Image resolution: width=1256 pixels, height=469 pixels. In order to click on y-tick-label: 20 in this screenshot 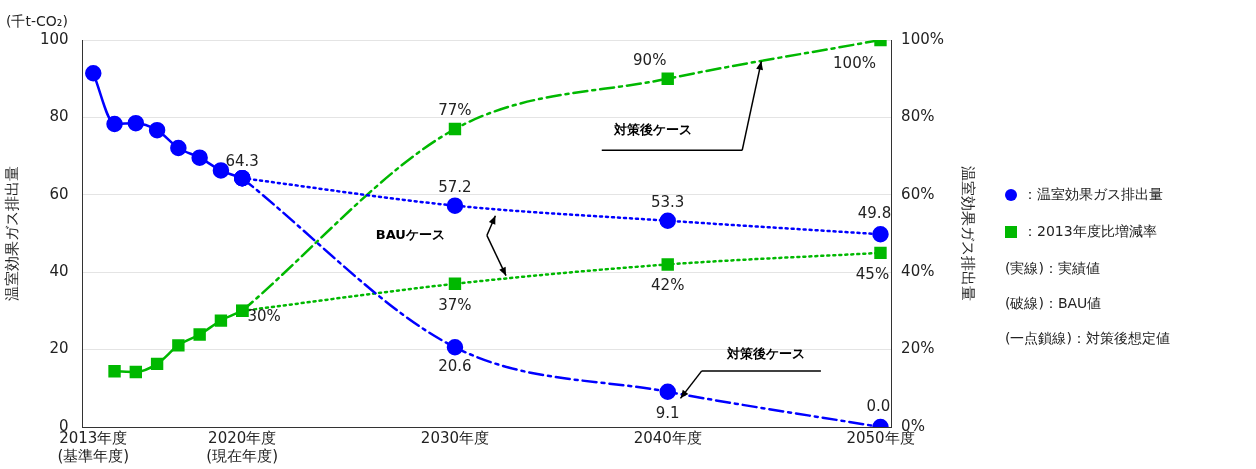, I will do `click(59, 348)`.